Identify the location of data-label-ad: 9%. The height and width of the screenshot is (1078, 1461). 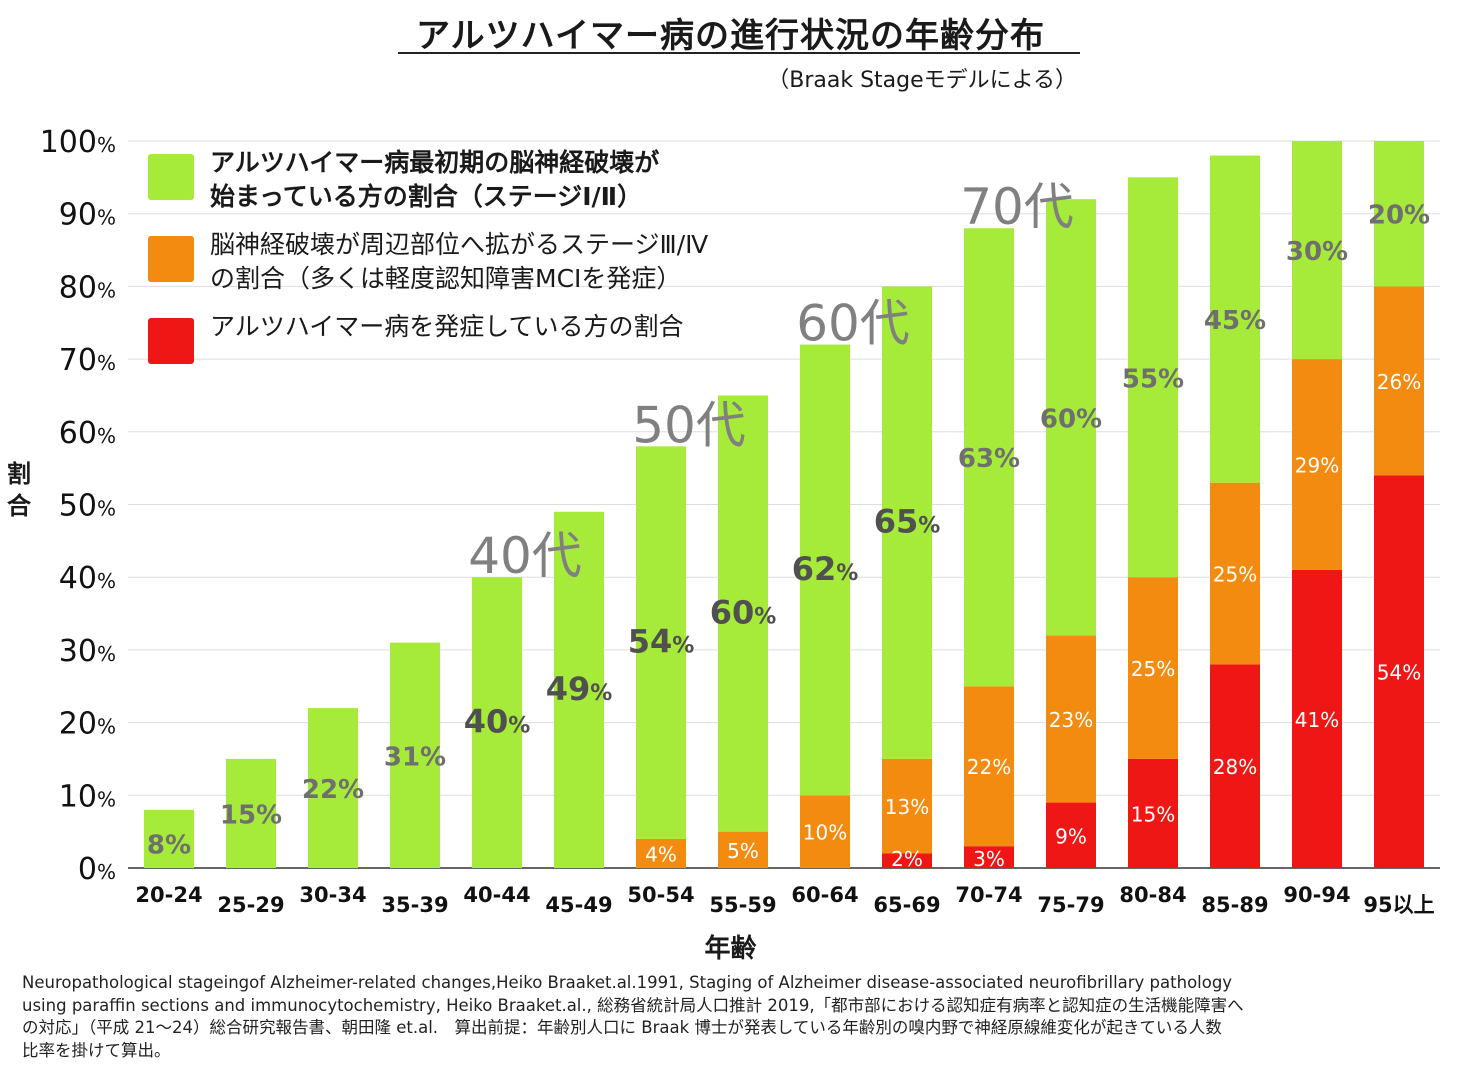
(1071, 836).